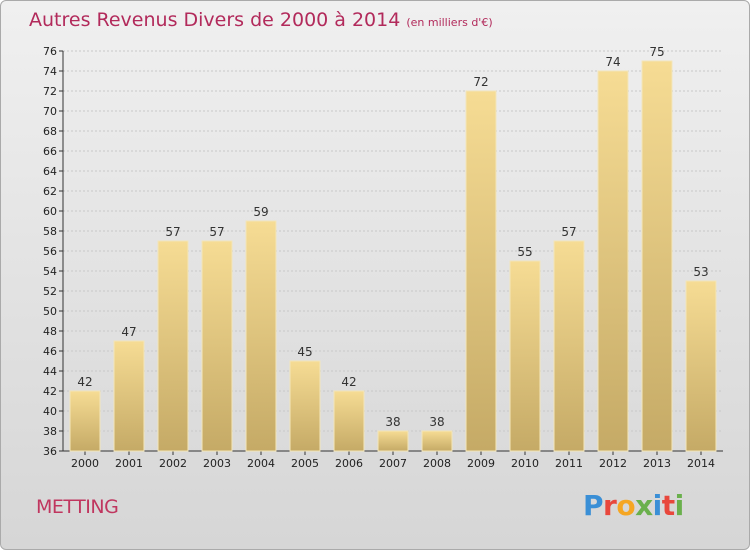 This screenshot has width=750, height=550. I want to click on value-label-2002: 57, so click(172, 232).